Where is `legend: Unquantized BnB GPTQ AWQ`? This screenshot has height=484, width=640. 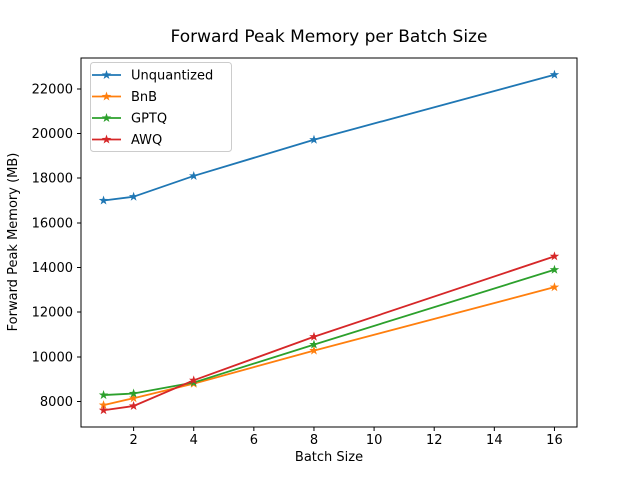
legend: Unquantized BnB GPTQ AWQ is located at coordinates (161, 107).